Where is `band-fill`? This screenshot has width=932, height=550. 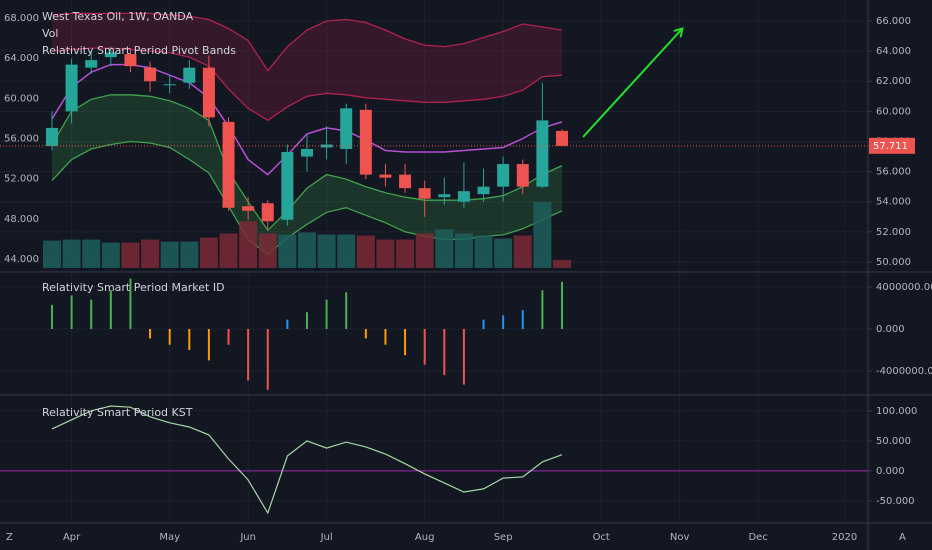 band-fill is located at coordinates (307, 67).